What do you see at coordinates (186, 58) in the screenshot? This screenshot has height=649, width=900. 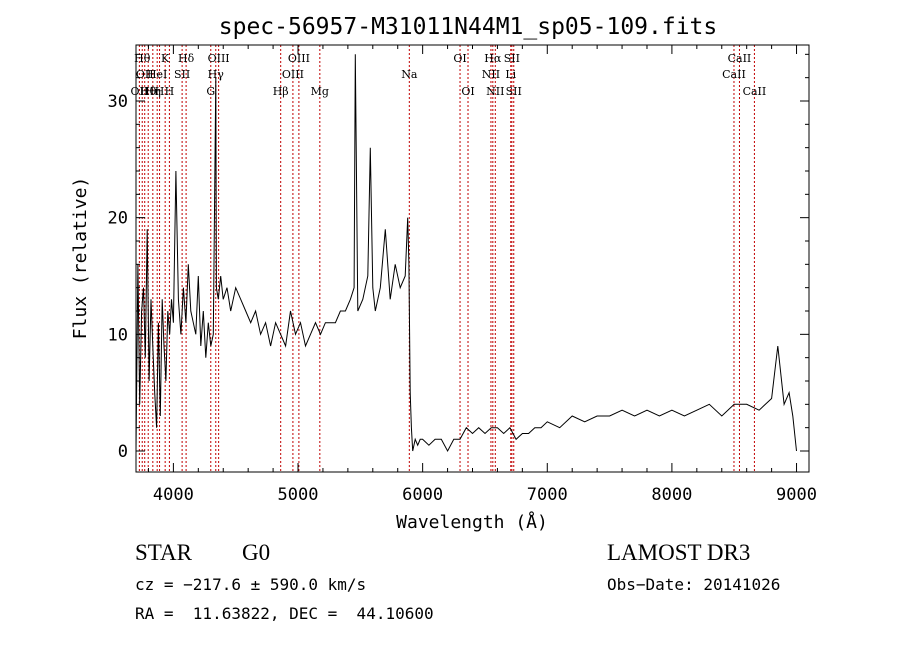 I see `line-marker-label: Hδ` at bounding box center [186, 58].